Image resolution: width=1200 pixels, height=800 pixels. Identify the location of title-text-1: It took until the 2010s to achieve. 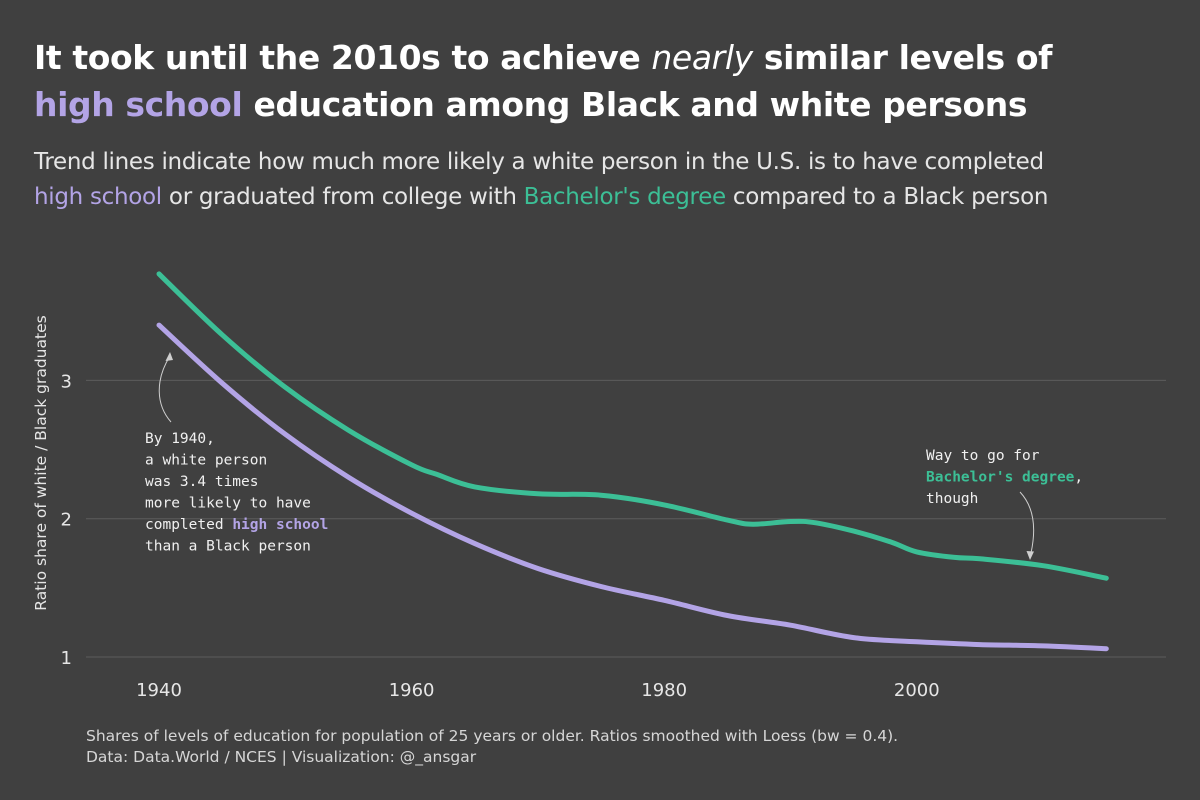
(343, 57).